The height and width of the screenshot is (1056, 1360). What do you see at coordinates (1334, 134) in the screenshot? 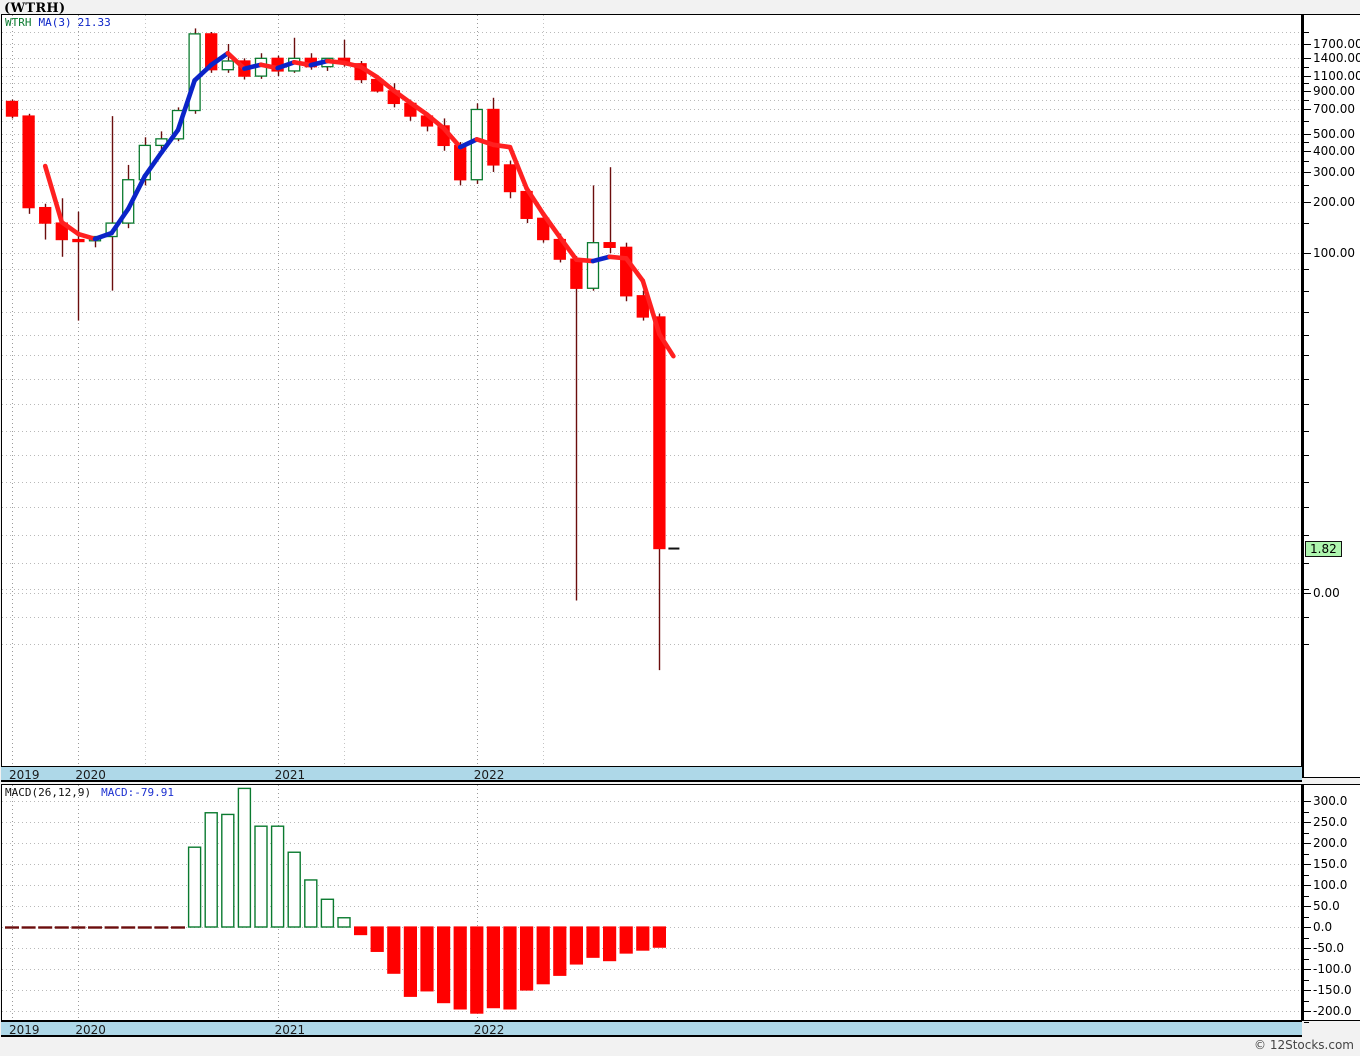
I see `price-axis-label: 500.00` at bounding box center [1334, 134].